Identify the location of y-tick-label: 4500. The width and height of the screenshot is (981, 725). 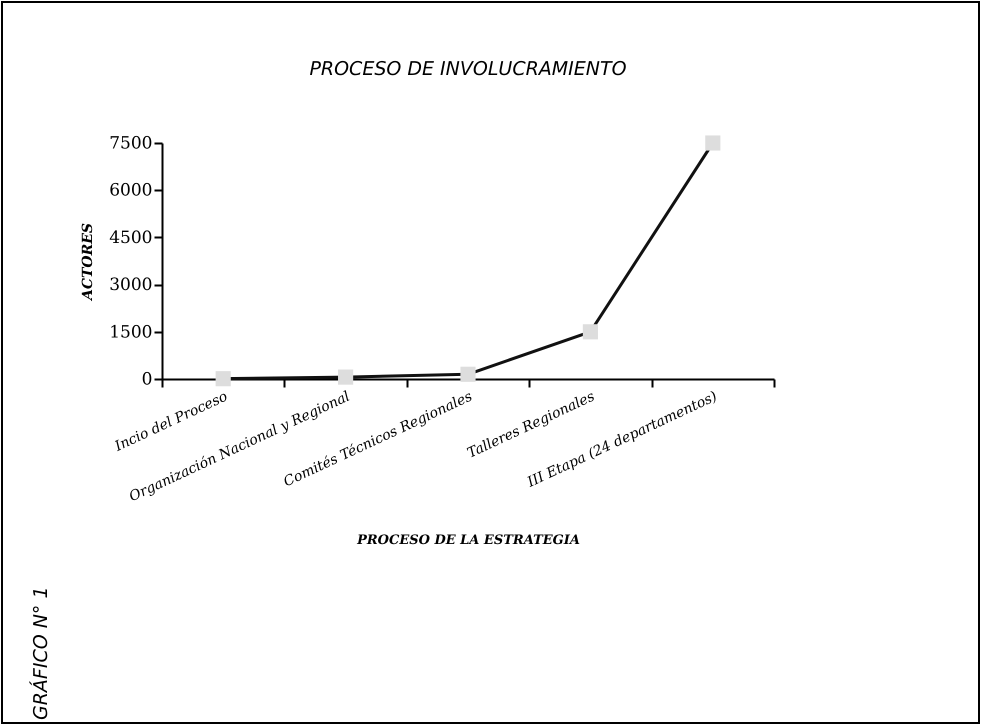
(130, 238).